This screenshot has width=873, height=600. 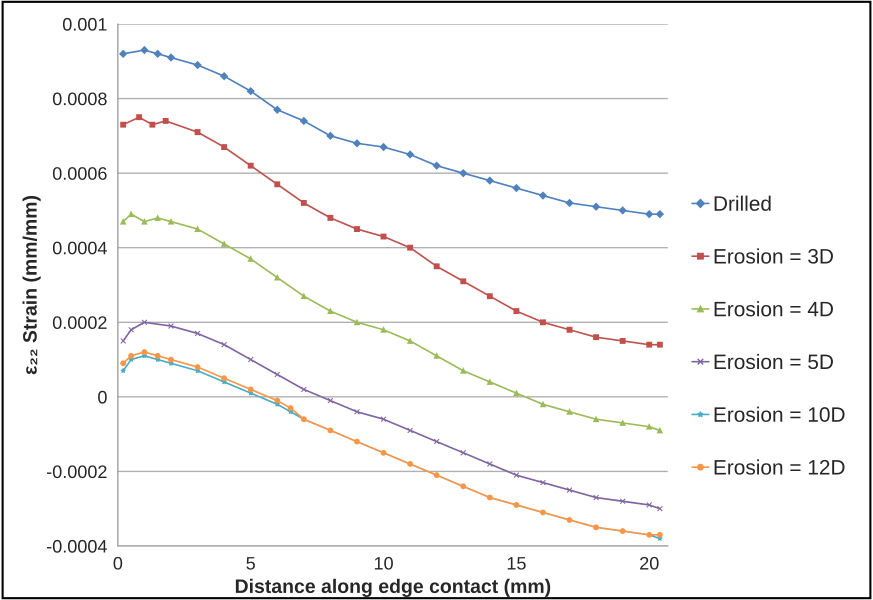 I want to click on y-tick-label: 0.0004, so click(x=79, y=248).